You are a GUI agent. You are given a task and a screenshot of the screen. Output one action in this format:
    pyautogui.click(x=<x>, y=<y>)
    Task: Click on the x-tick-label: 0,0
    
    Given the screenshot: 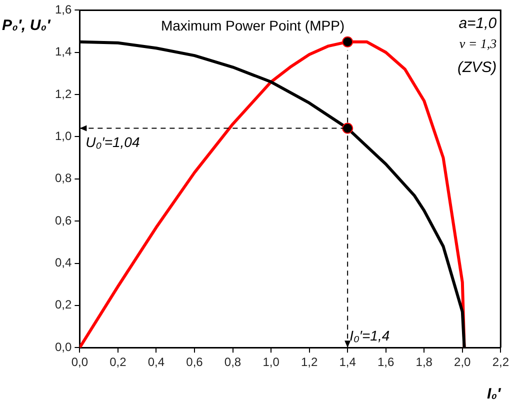 What is the action you would take?
    pyautogui.click(x=79, y=362)
    